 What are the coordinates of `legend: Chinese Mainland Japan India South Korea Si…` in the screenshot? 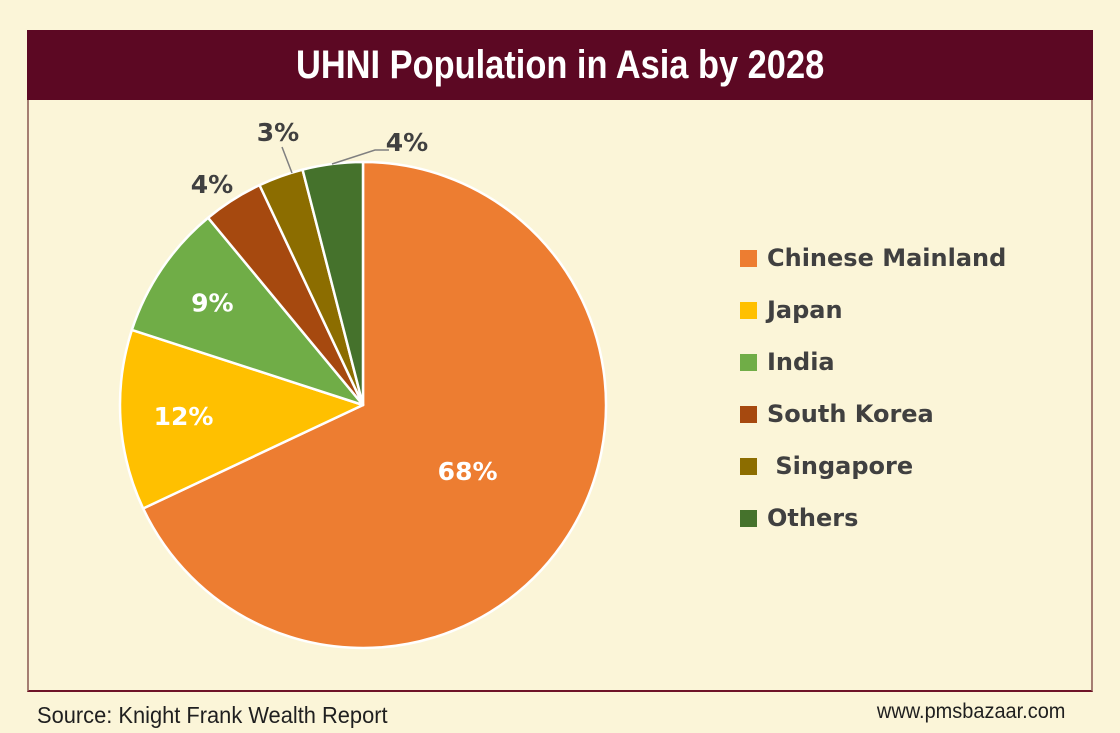 It's located at (873, 400).